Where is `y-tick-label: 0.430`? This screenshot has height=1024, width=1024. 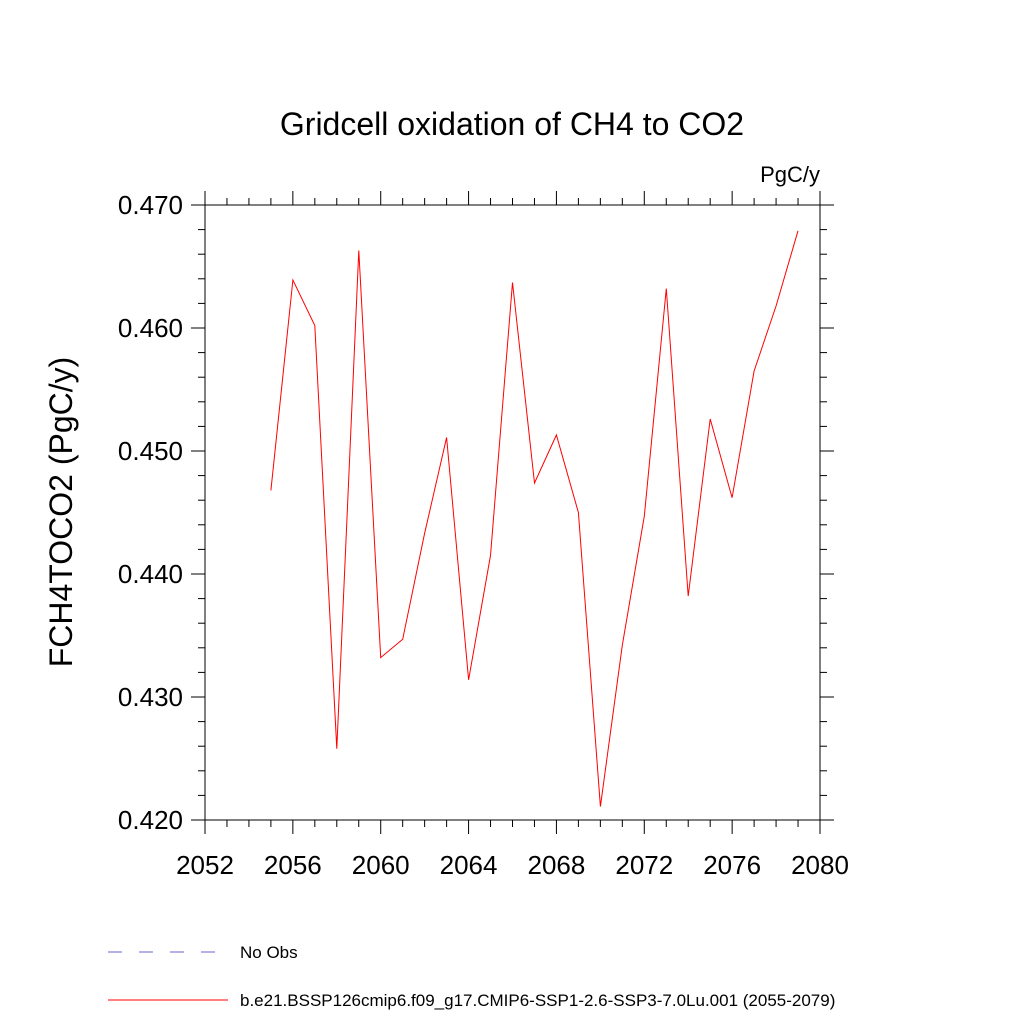
y-tick-label: 0.430 is located at coordinates (150, 697).